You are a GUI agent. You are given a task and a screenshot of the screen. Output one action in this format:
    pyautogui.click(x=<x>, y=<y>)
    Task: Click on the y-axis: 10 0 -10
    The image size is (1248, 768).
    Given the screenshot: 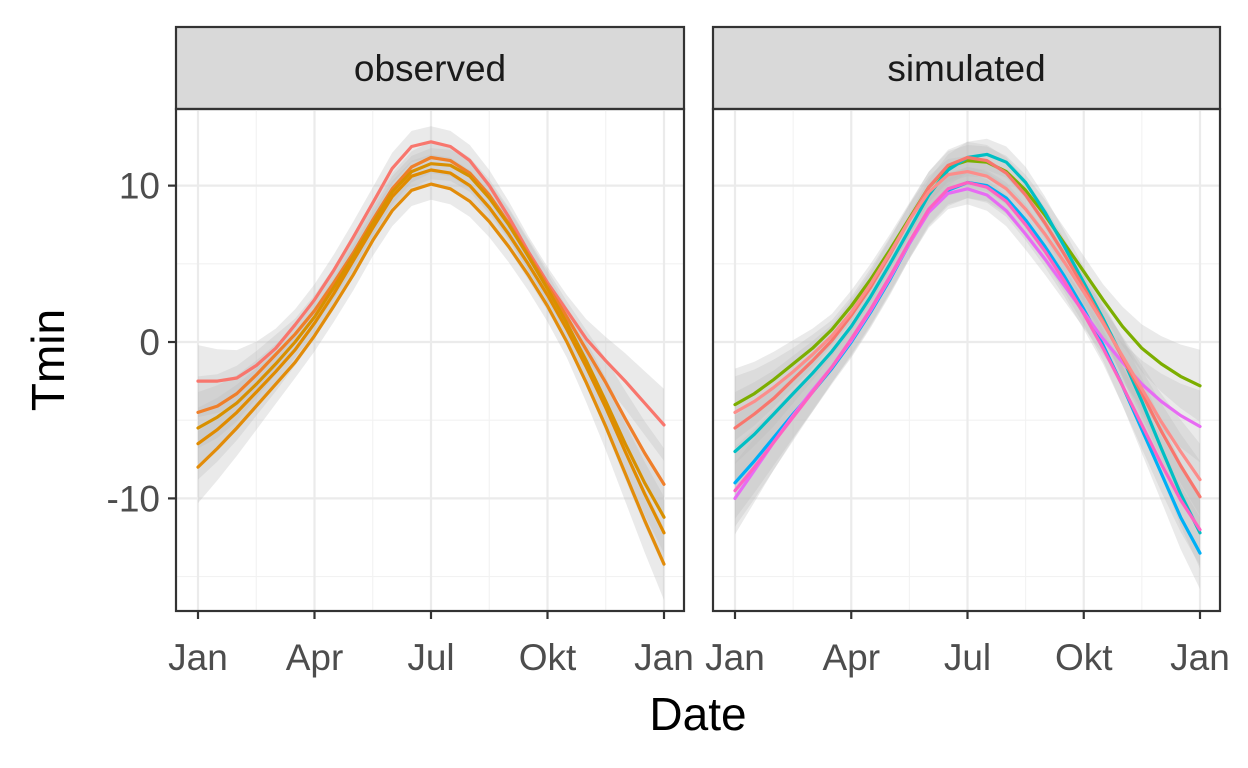 What is the action you would take?
    pyautogui.click(x=141, y=342)
    